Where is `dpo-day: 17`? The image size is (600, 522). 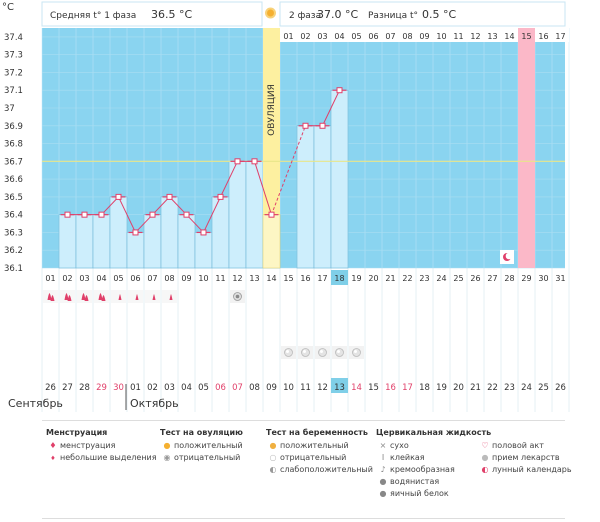 dpo-day: 17 is located at coordinates (560, 36).